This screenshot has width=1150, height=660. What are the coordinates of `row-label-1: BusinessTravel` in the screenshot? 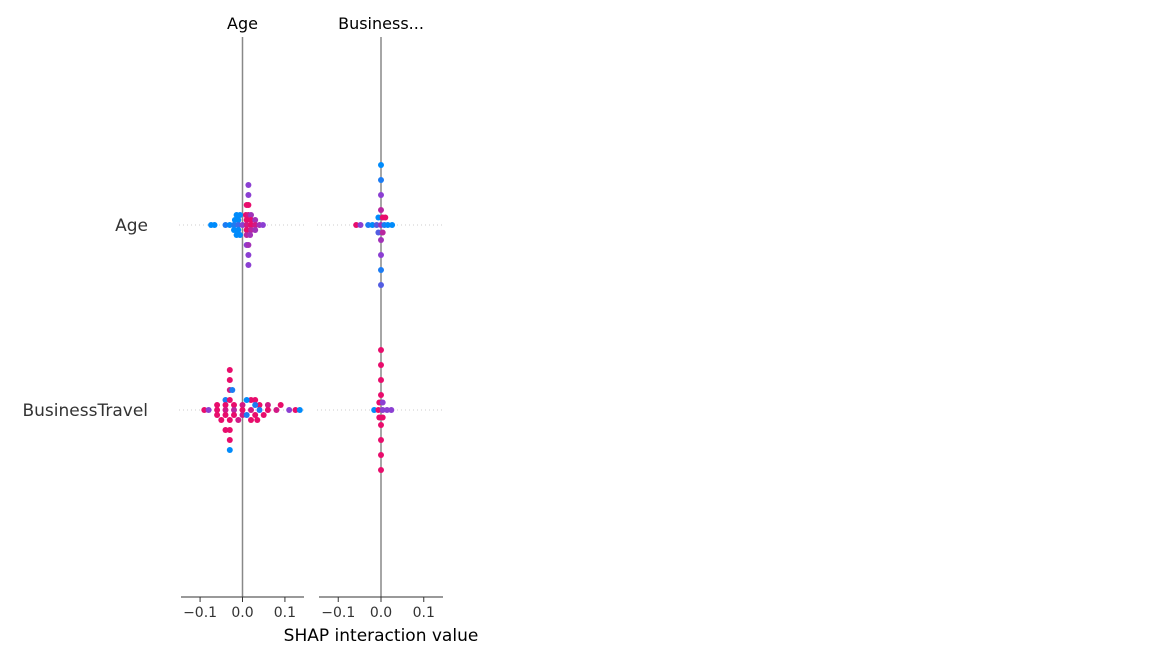 It's located at (86, 411).